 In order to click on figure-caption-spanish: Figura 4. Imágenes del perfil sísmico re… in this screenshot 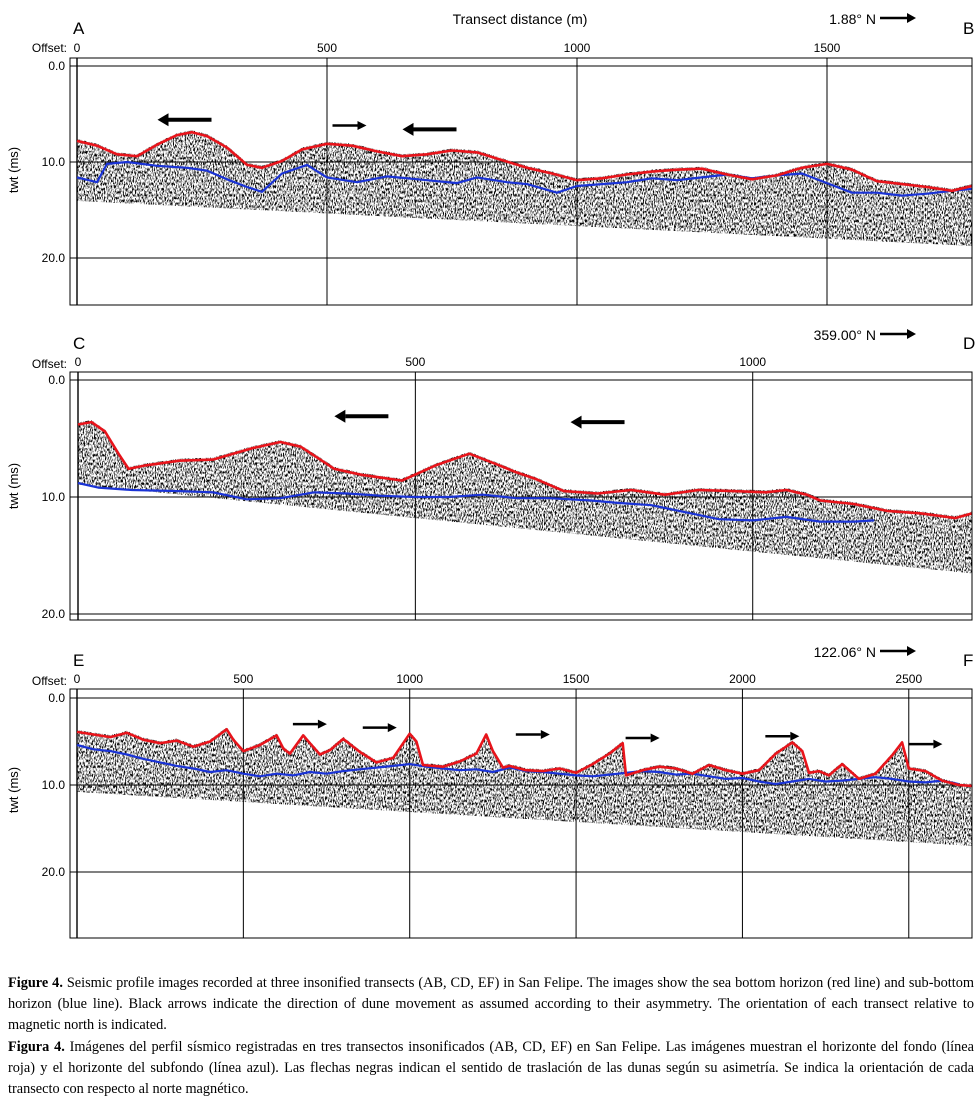, I will do `click(491, 1068)`.